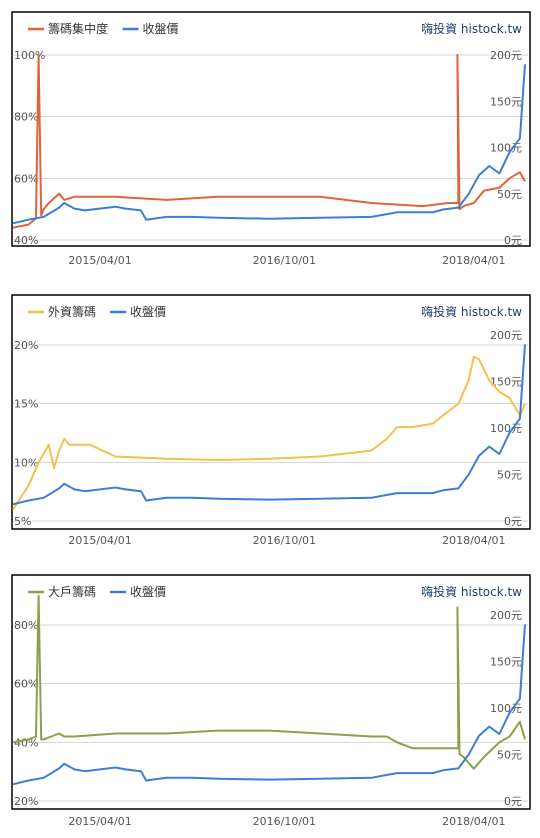 The height and width of the screenshot is (838, 540). What do you see at coordinates (26, 404) in the screenshot?
I see `left-tick-label: 15%` at bounding box center [26, 404].